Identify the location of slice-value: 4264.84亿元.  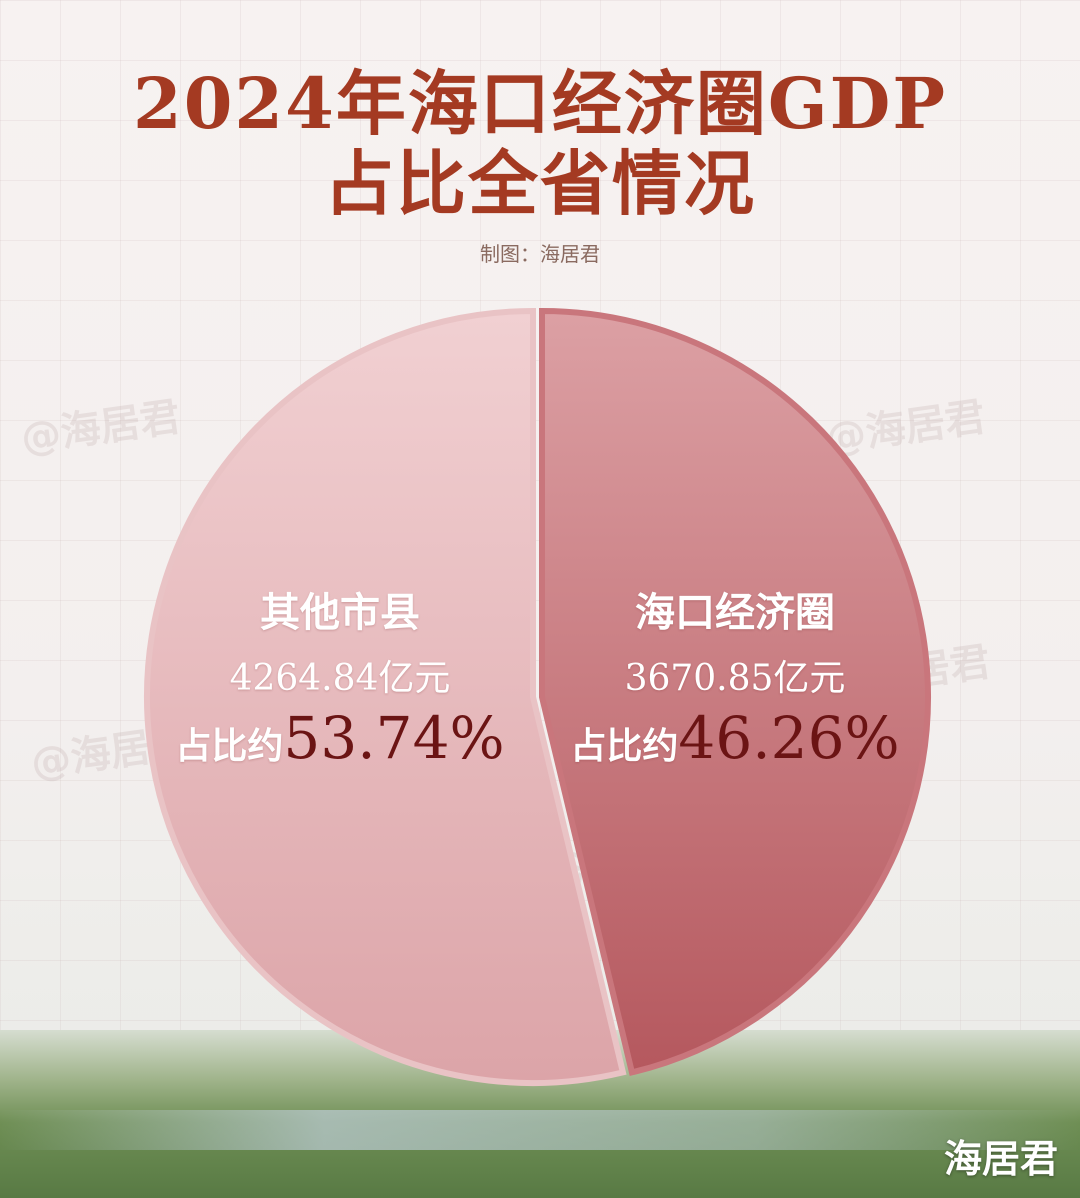
(340, 678).